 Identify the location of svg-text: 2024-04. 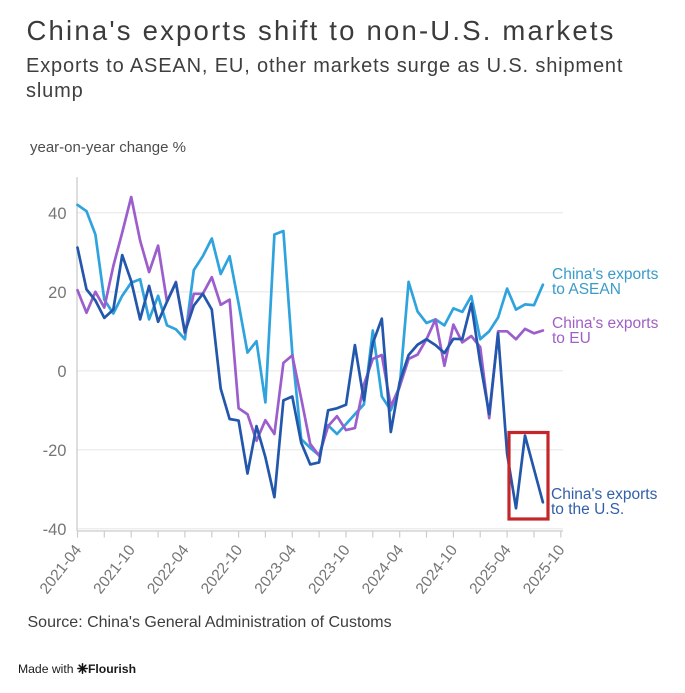
(383, 570).